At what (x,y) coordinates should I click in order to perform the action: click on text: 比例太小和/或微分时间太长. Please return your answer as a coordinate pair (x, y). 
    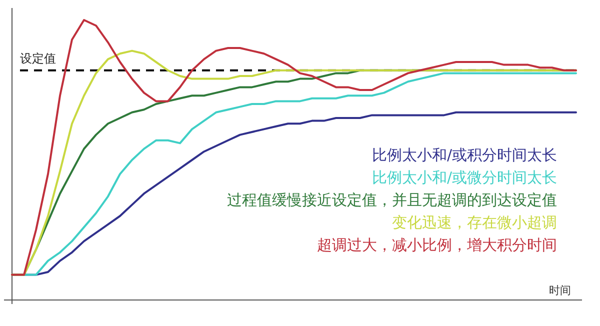
    Looking at the image, I should click on (464, 177).